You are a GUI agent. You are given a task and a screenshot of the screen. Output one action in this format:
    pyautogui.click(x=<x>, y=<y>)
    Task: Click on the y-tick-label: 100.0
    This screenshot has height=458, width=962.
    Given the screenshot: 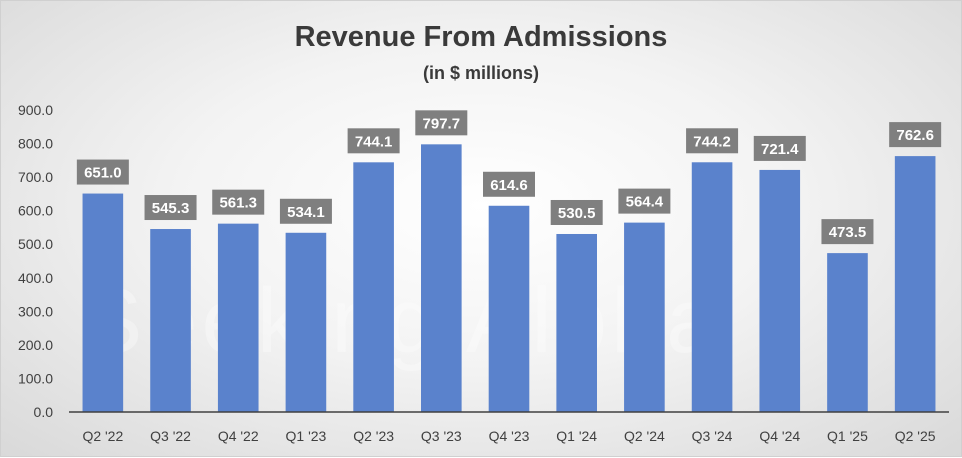 What is the action you would take?
    pyautogui.click(x=35, y=378)
    